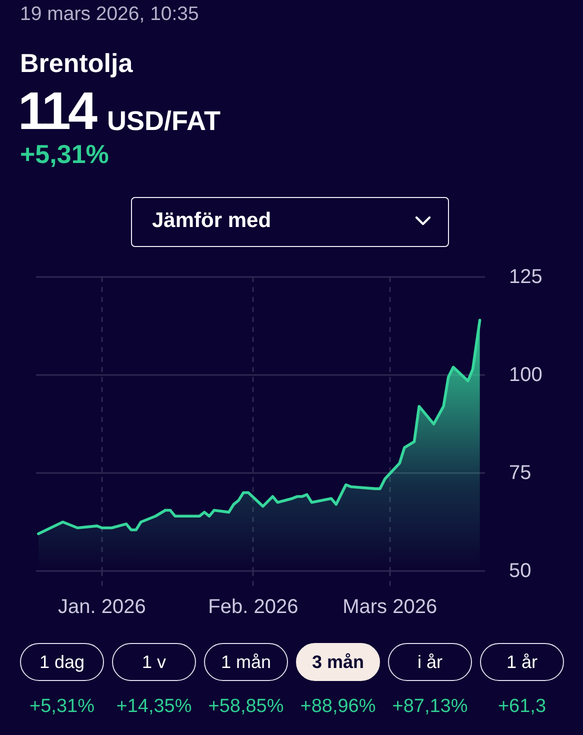  Describe the element at coordinates (109, 14) in the screenshot. I see `text: 19 mars 2026, 10:35` at that location.